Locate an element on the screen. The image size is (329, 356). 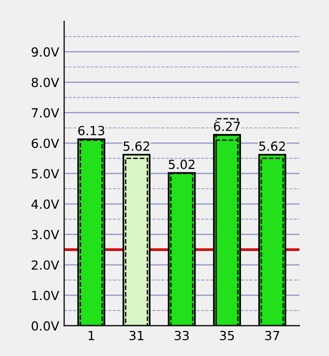
x-tick-label: 35 is located at coordinates (227, 335).